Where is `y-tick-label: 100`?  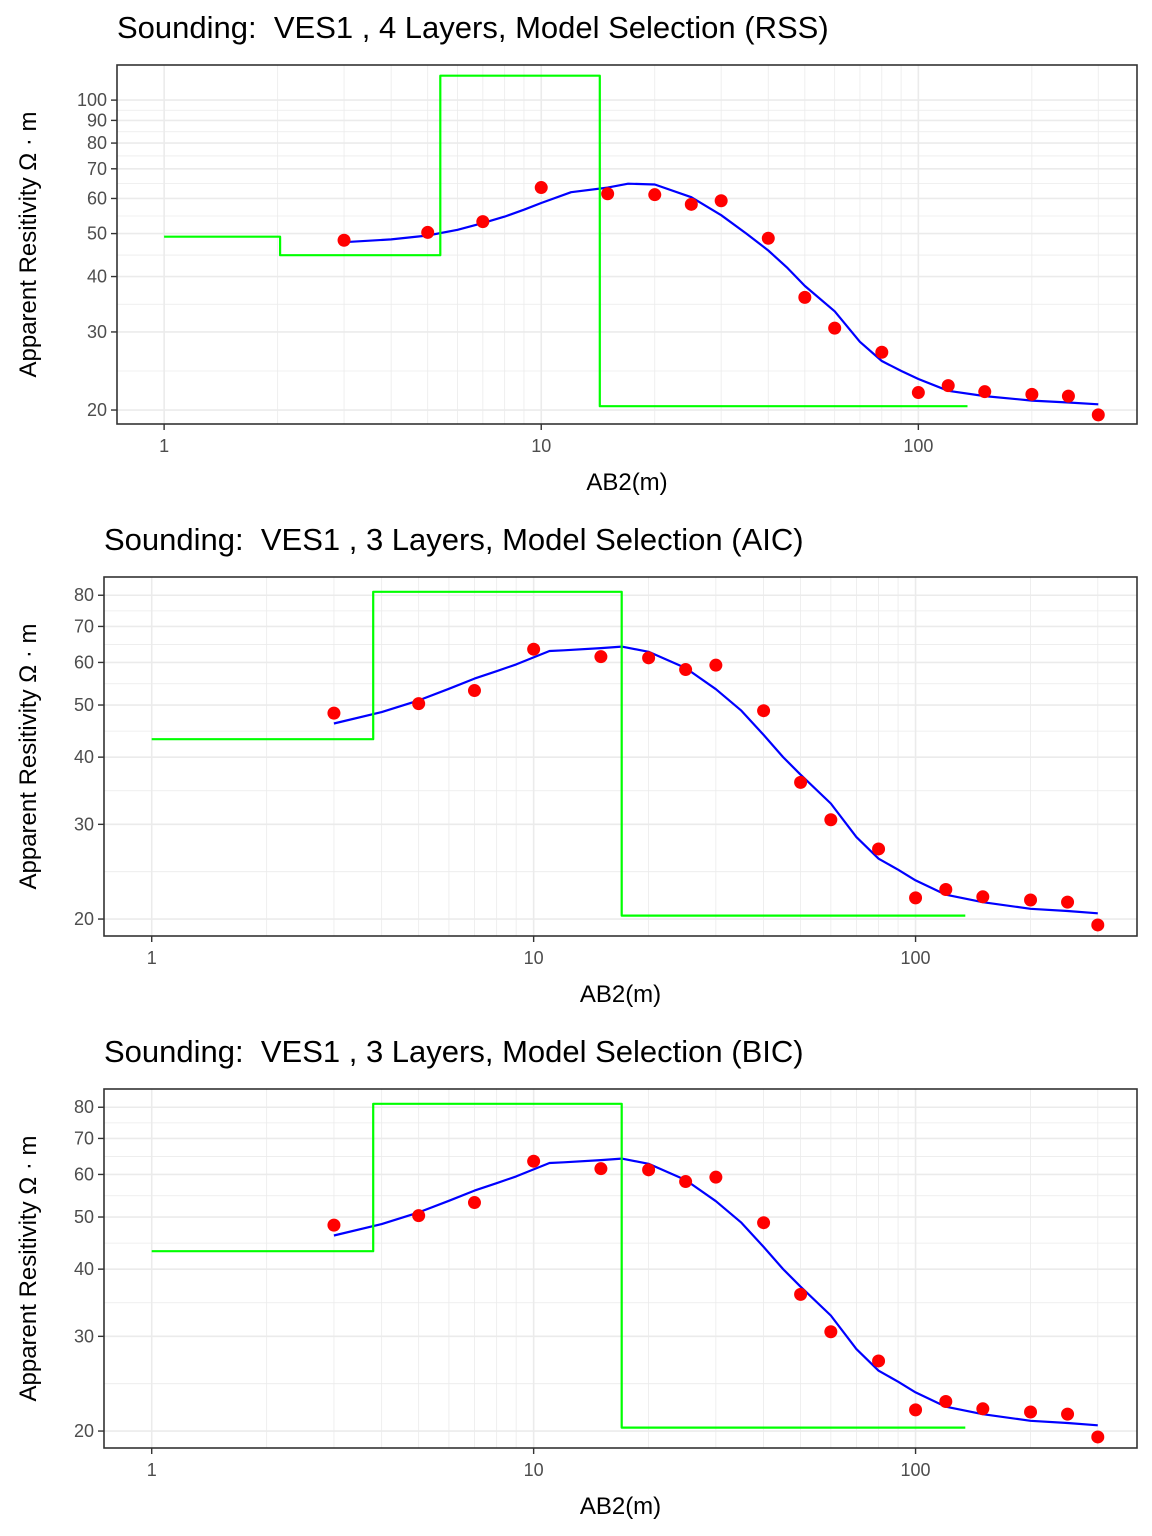
y-tick-label: 100 is located at coordinates (92, 100).